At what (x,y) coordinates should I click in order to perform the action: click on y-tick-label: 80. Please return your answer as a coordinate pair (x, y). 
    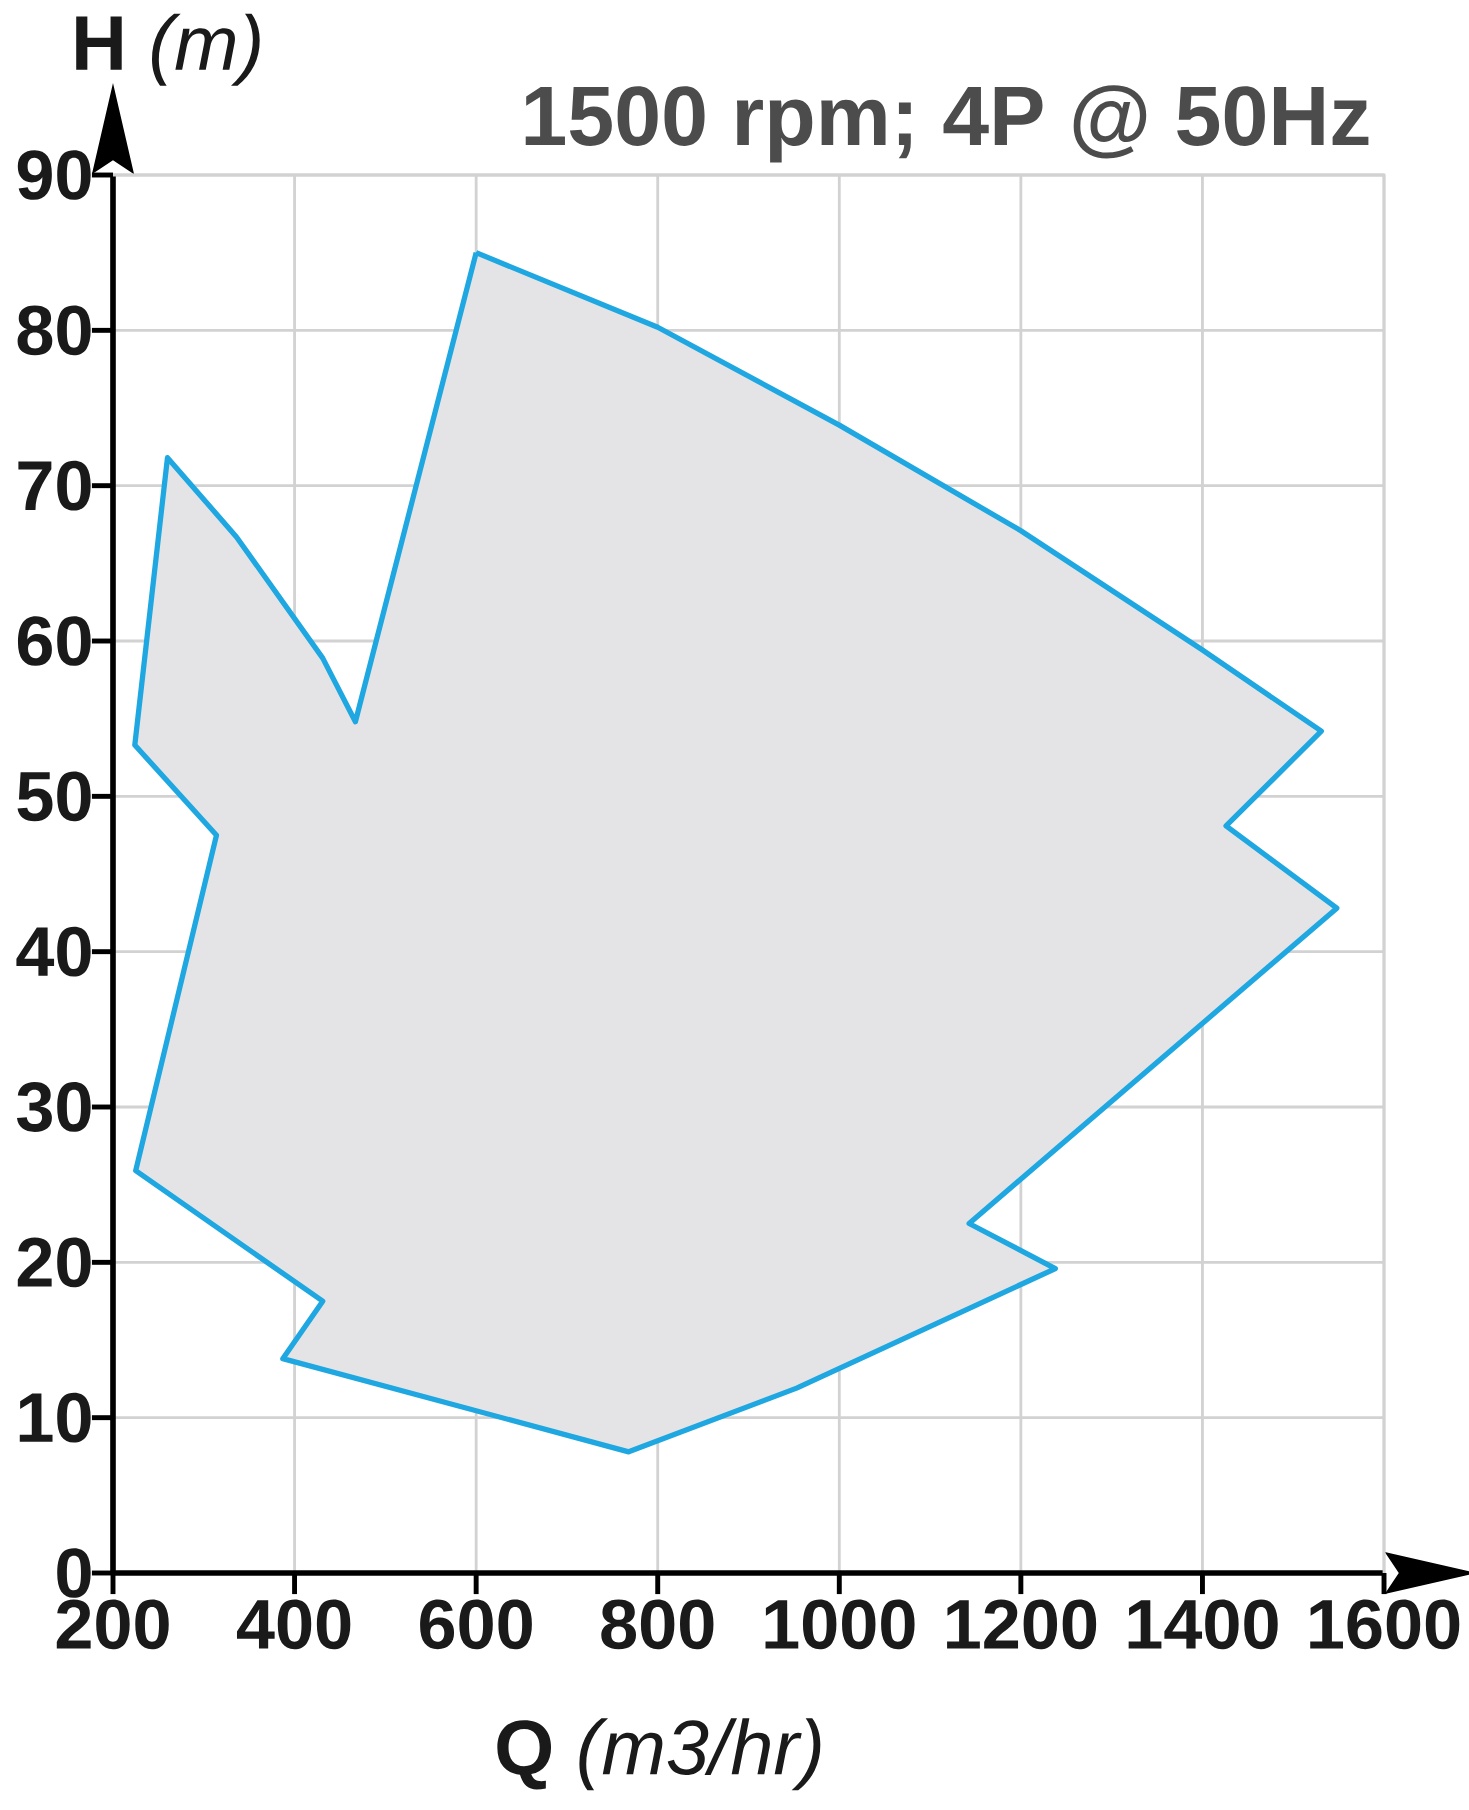
    Looking at the image, I should click on (54, 330).